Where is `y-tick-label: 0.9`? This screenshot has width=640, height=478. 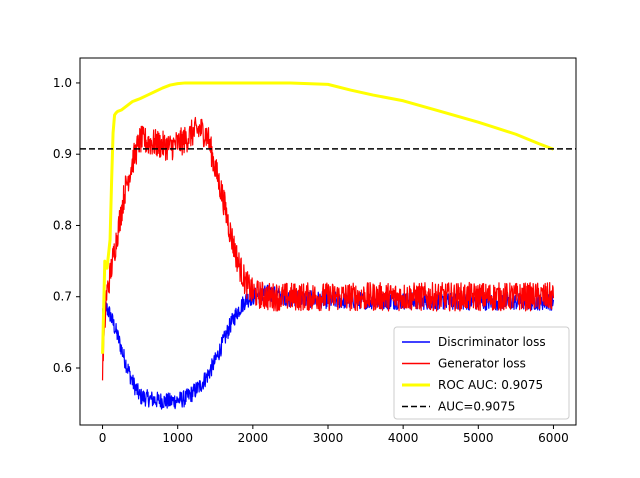
y-tick-label: 0.9 is located at coordinates (62, 154).